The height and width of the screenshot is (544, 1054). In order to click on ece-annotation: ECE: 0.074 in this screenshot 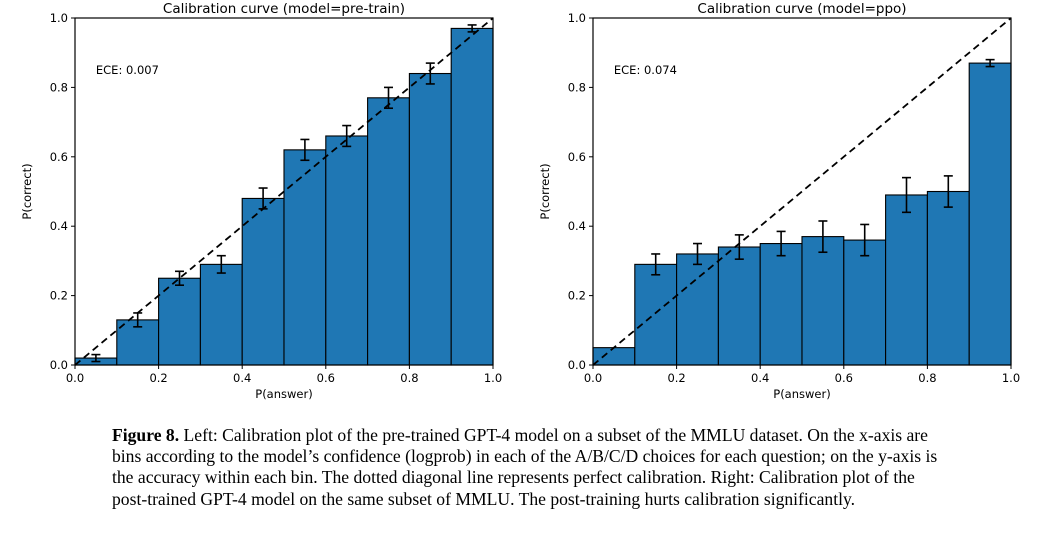, I will do `click(645, 70)`.